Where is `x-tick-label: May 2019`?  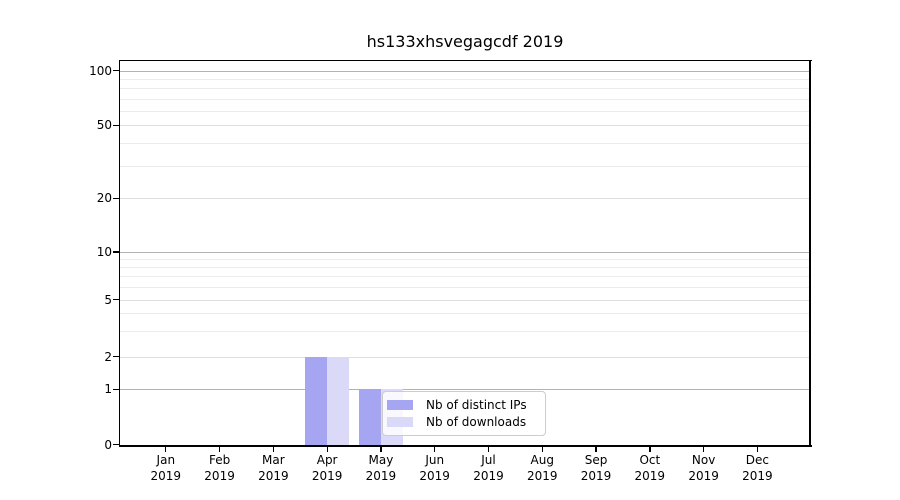
x-tick-label: May 2019 is located at coordinates (381, 468).